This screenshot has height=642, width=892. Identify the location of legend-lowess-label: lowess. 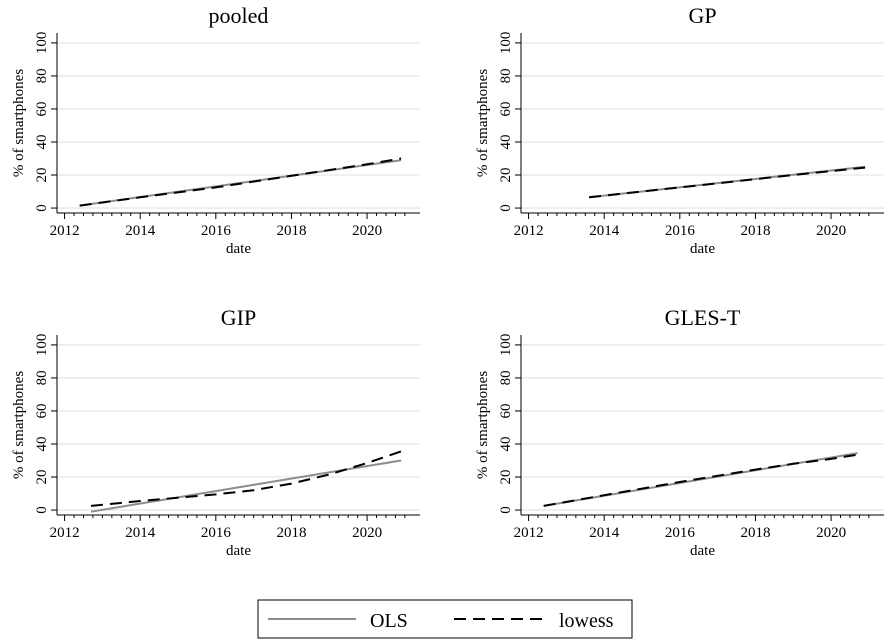
(586, 621).